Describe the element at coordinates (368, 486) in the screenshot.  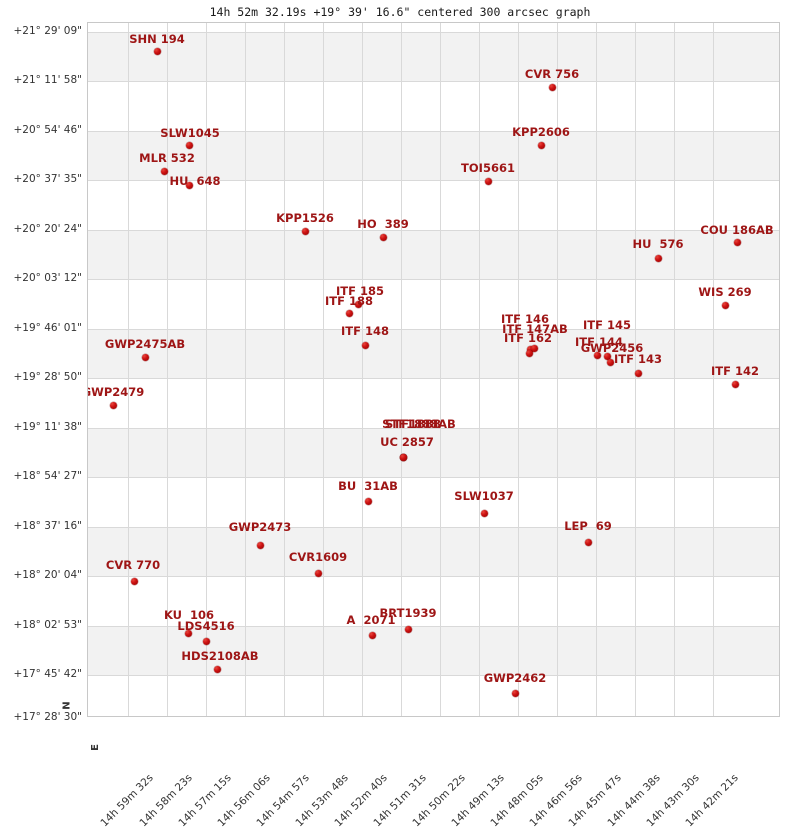
I see `star-label: BU 31AB` at that location.